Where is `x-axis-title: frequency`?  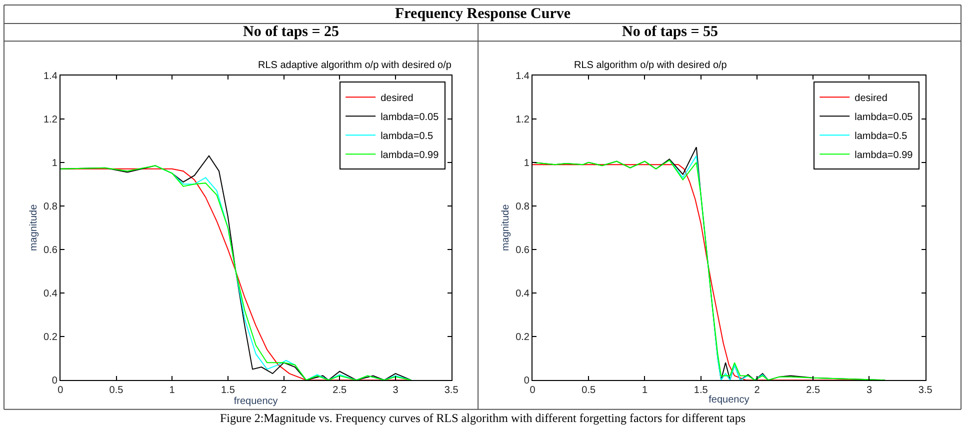 x-axis-title: frequency is located at coordinates (256, 402).